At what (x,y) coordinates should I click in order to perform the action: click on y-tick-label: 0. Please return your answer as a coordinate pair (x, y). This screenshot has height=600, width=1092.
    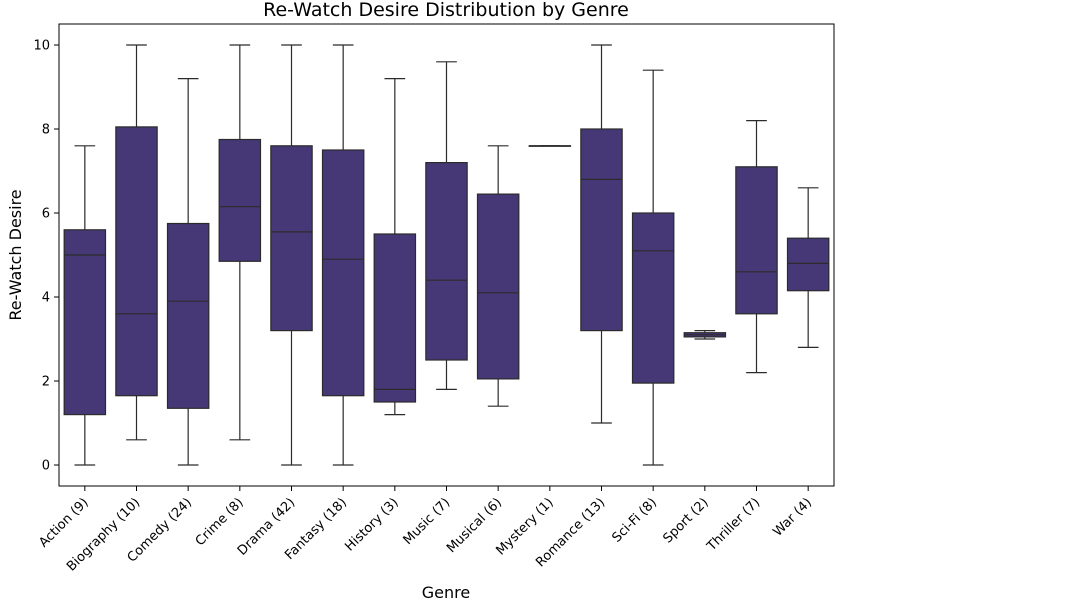
    Looking at the image, I should click on (46, 466).